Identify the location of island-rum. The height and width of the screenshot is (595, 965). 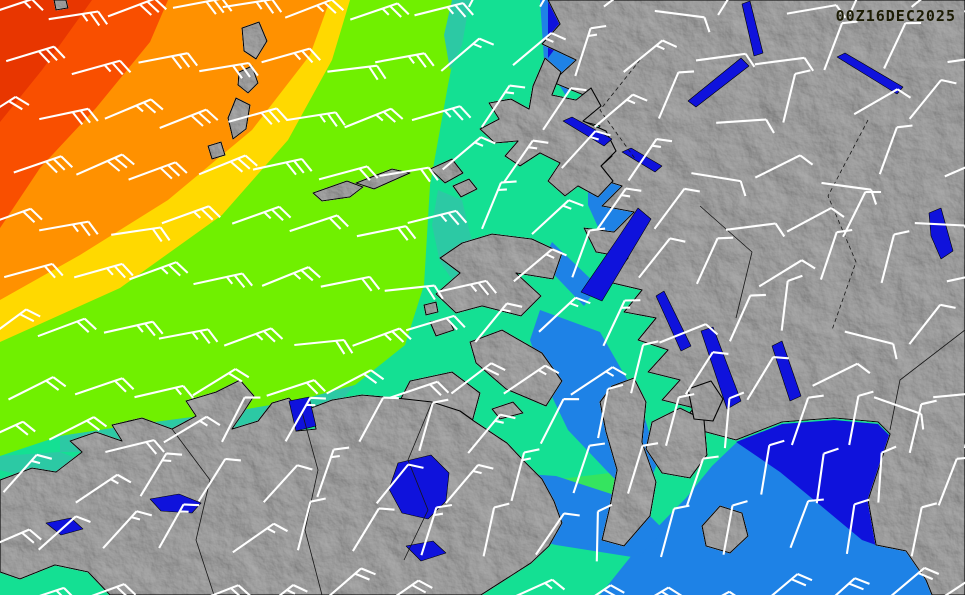
(446, 171).